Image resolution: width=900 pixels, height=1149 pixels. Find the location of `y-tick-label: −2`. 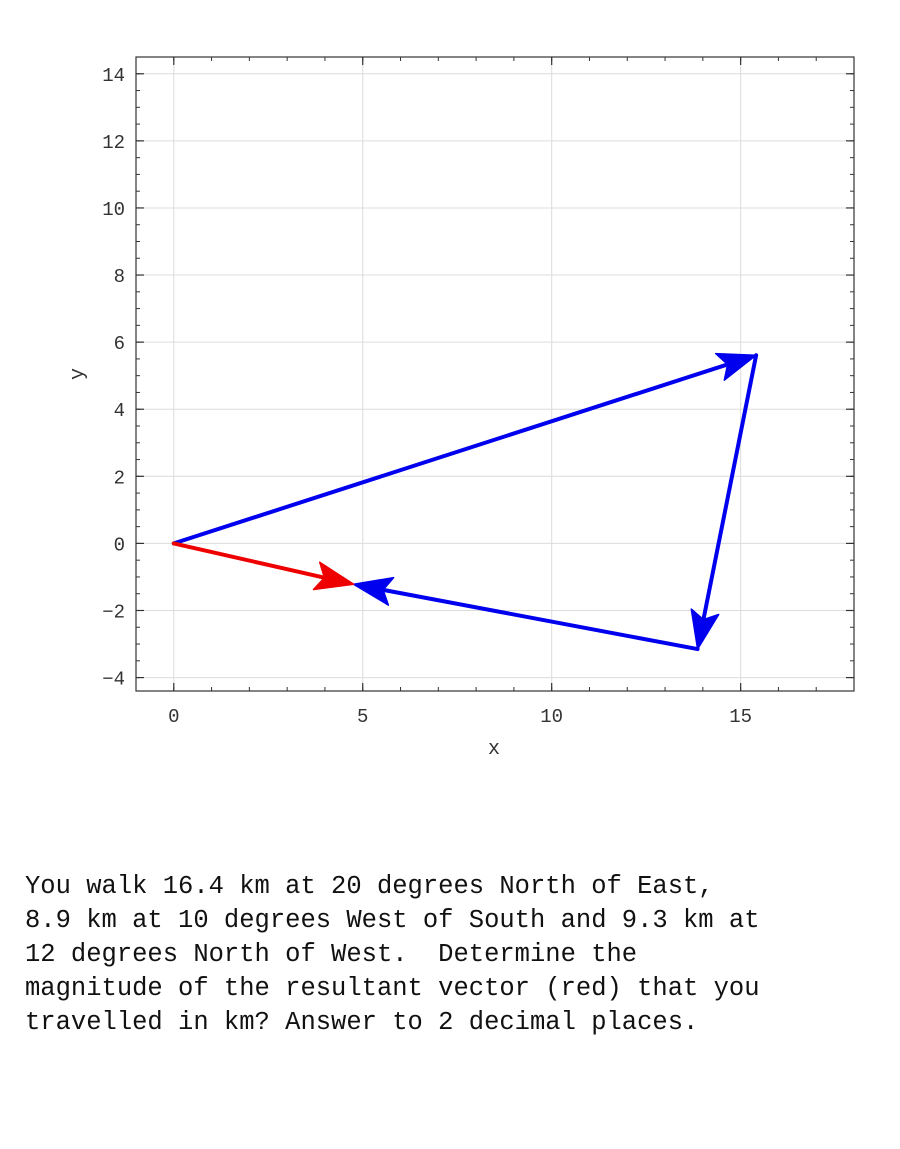

y-tick-label: −2 is located at coordinates (113, 612).